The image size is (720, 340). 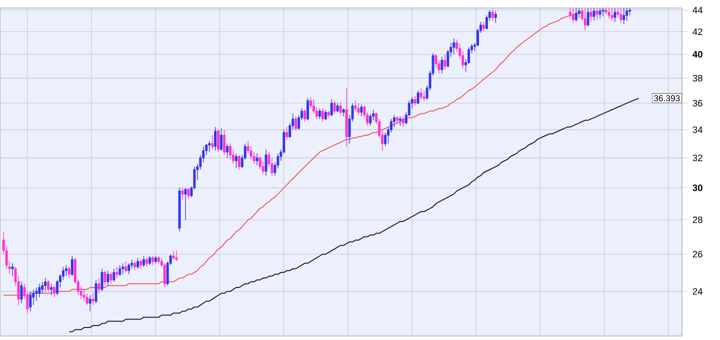 What do you see at coordinates (697, 78) in the screenshot?
I see `y-tick-label: 38` at bounding box center [697, 78].